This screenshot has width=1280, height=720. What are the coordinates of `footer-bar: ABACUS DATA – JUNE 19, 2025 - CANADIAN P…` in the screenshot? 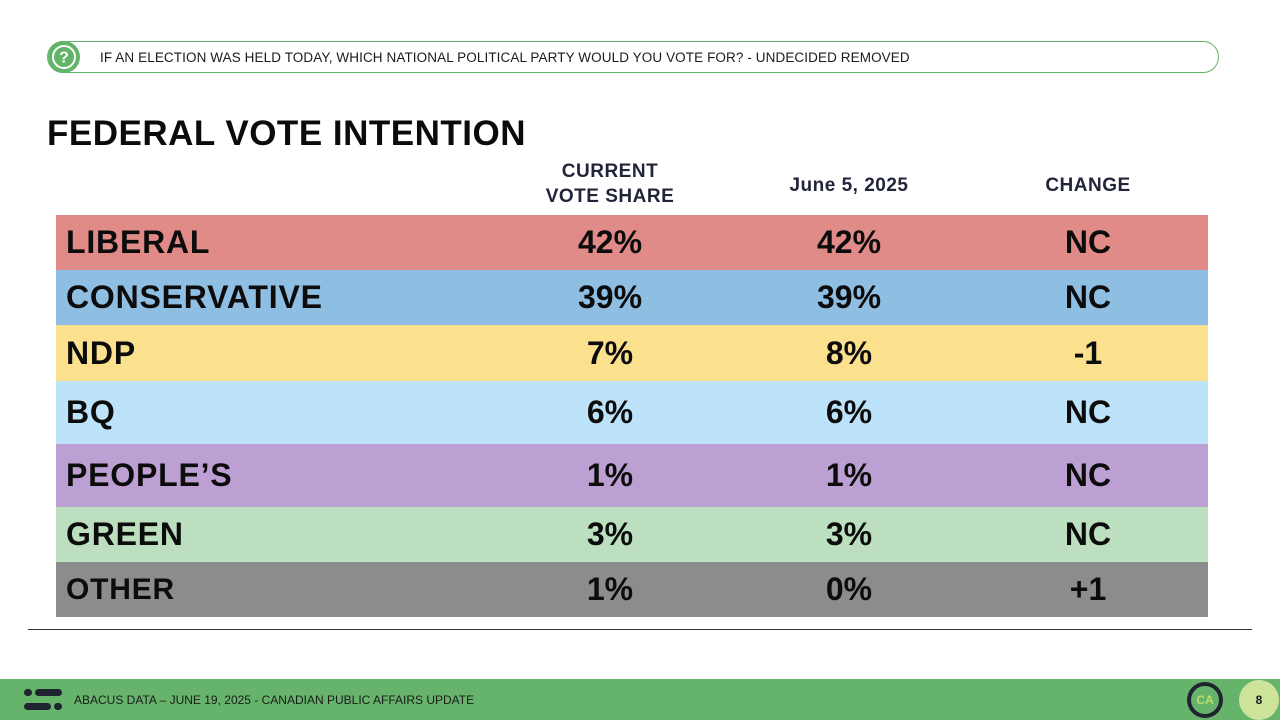 It's located at (640, 699).